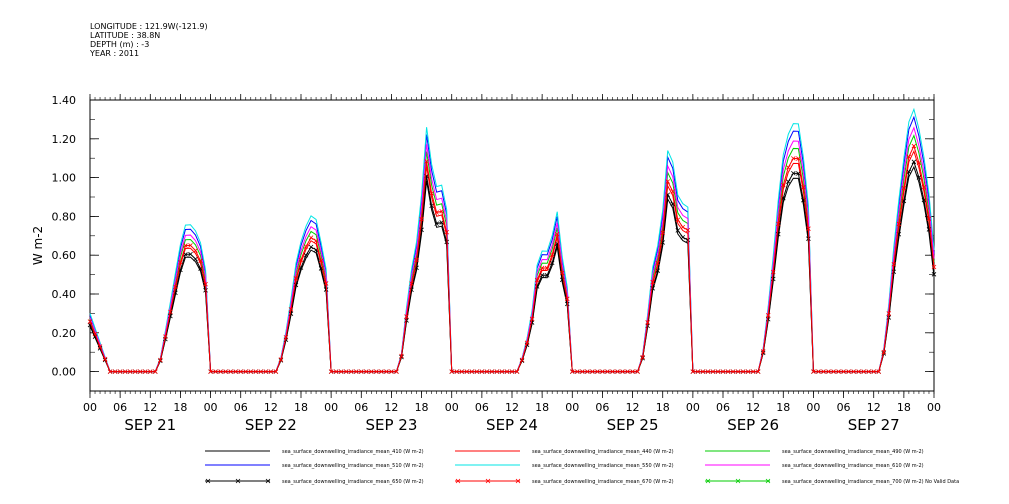 This screenshot has height=504, width=1009. Describe the element at coordinates (115, 53) in the screenshot. I see `year-label: YEAR : 2011` at that location.